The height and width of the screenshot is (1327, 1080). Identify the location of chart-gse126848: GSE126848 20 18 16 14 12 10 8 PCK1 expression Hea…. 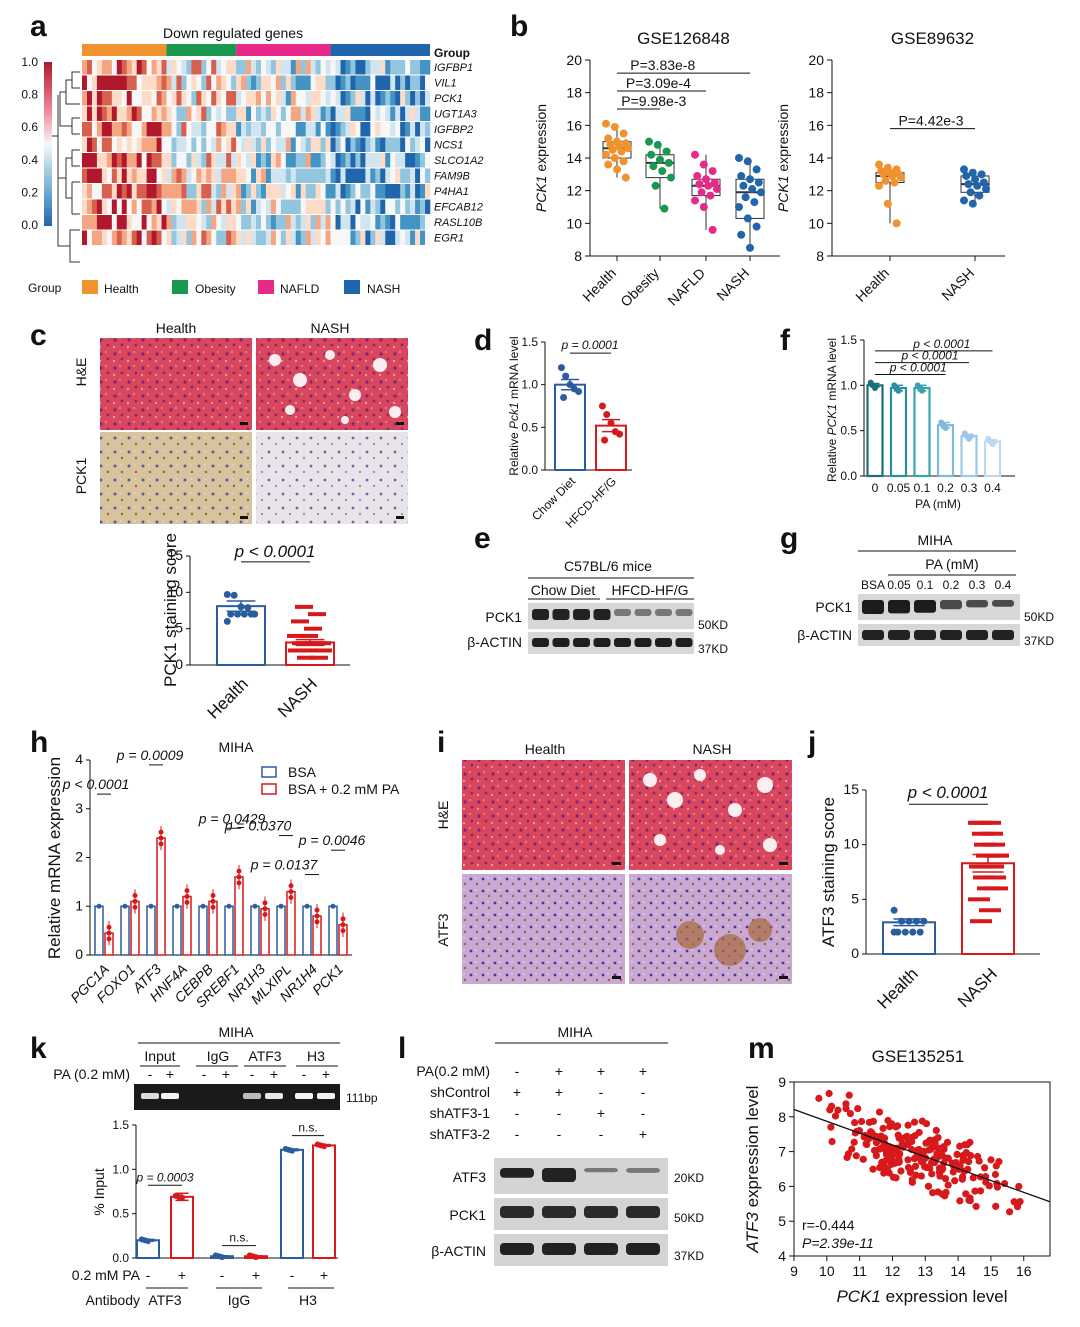
(656, 169).